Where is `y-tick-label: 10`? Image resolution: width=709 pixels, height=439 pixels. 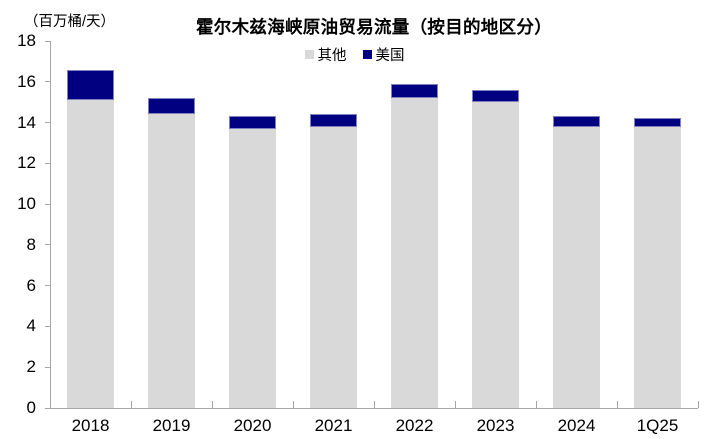 y-tick-label: 10 is located at coordinates (26, 204).